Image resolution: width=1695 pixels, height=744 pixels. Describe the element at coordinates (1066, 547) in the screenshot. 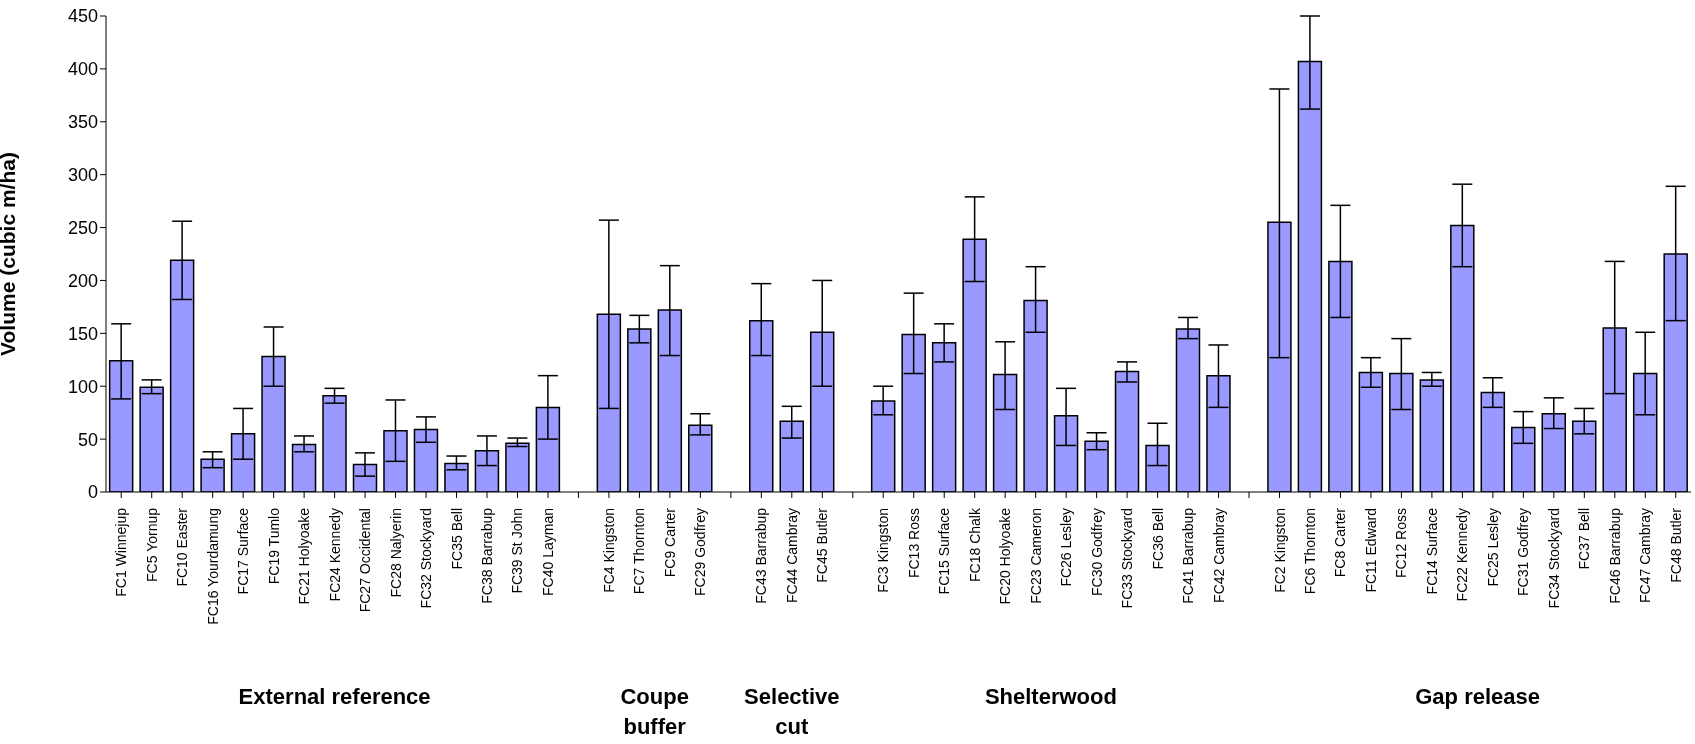

I see `x-tick-label: FC26 Lesley` at that location.